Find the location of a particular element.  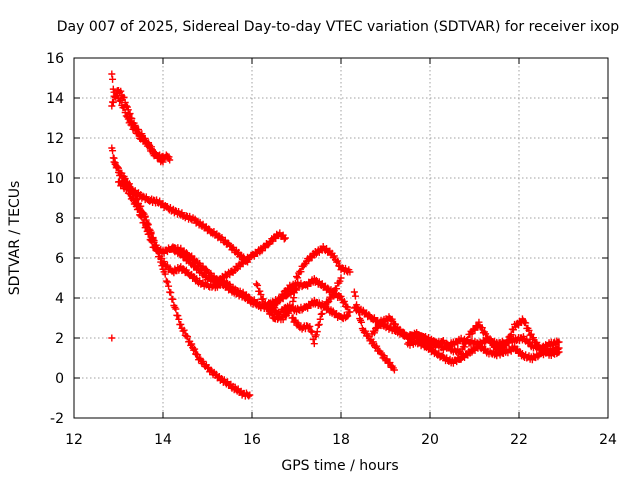

y-tick-label: 2 is located at coordinates (59, 339).